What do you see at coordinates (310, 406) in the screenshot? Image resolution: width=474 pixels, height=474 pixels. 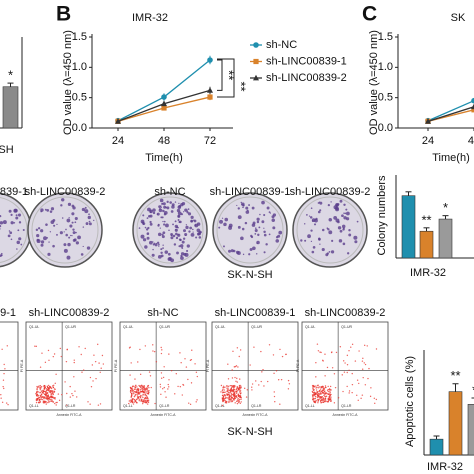 I see `quadrant-label: Q1-LL` at bounding box center [310, 406].